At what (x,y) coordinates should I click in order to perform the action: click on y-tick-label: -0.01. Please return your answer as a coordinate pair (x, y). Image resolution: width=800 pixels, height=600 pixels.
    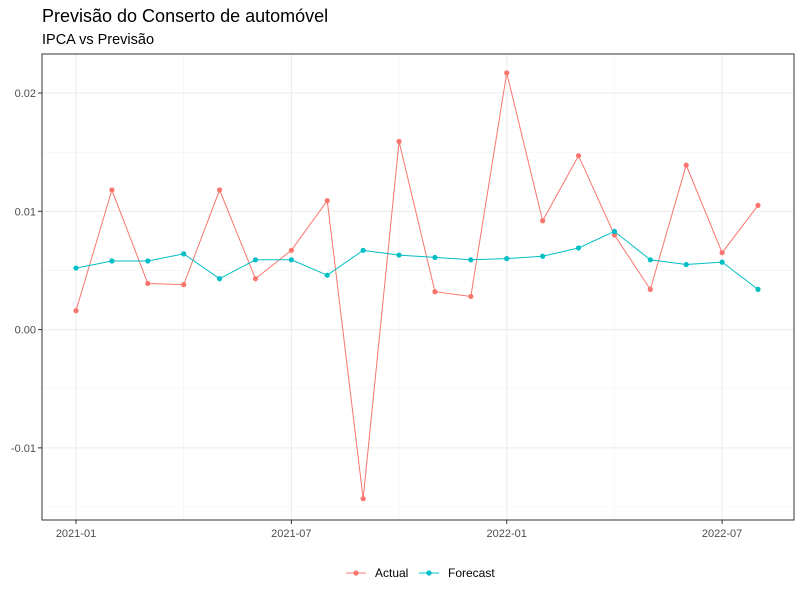
    Looking at the image, I should click on (23, 449).